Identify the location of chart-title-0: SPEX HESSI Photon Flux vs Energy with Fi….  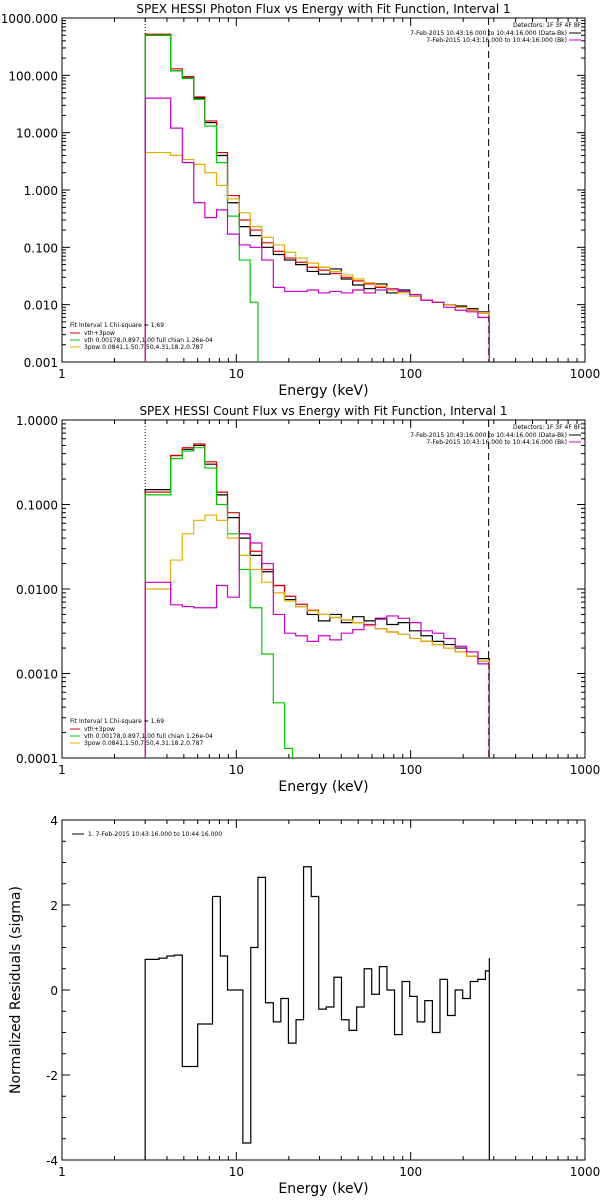
(323, 9).